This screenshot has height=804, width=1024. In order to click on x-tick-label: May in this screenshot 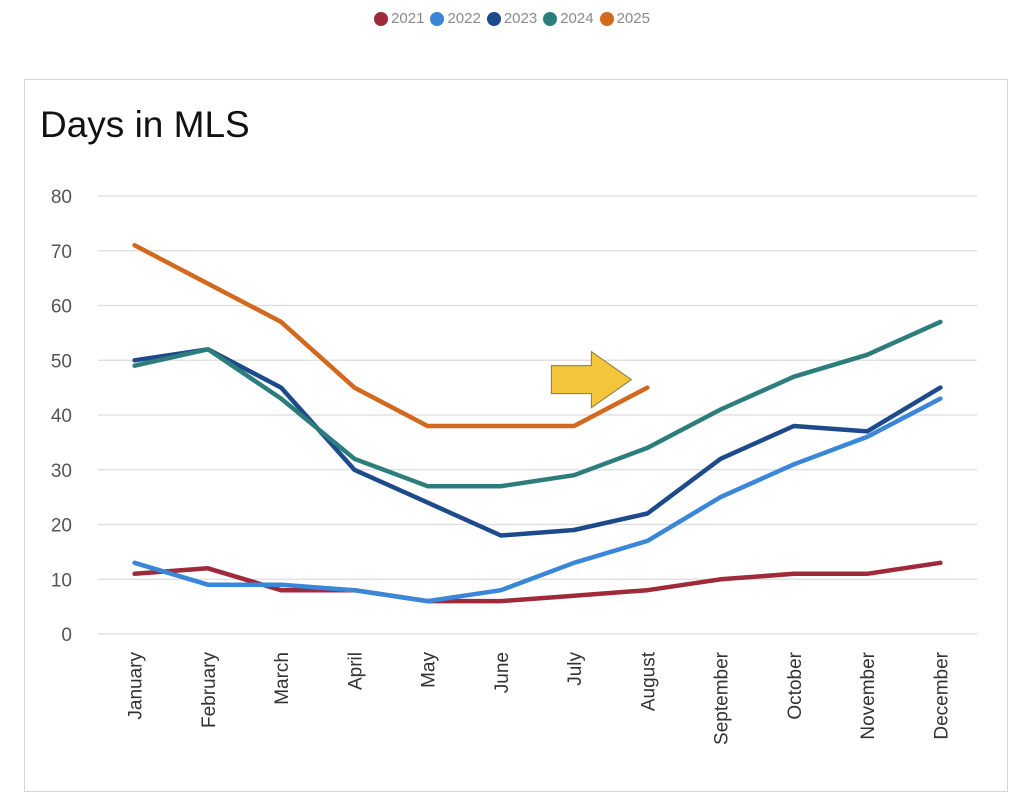, I will do `click(429, 670)`.